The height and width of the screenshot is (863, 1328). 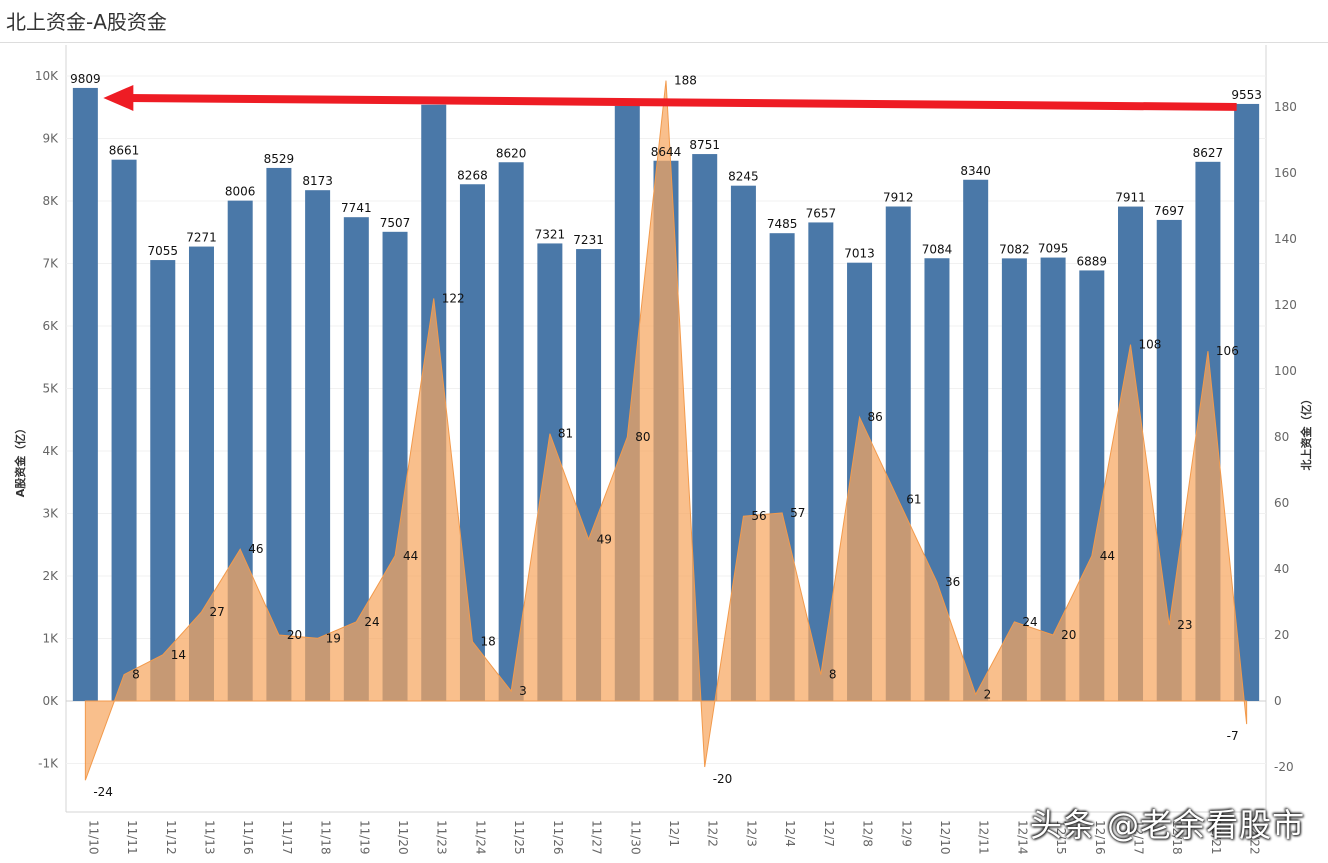 What do you see at coordinates (50, 201) in the screenshot?
I see `y-left-tick-label: 8K` at bounding box center [50, 201].